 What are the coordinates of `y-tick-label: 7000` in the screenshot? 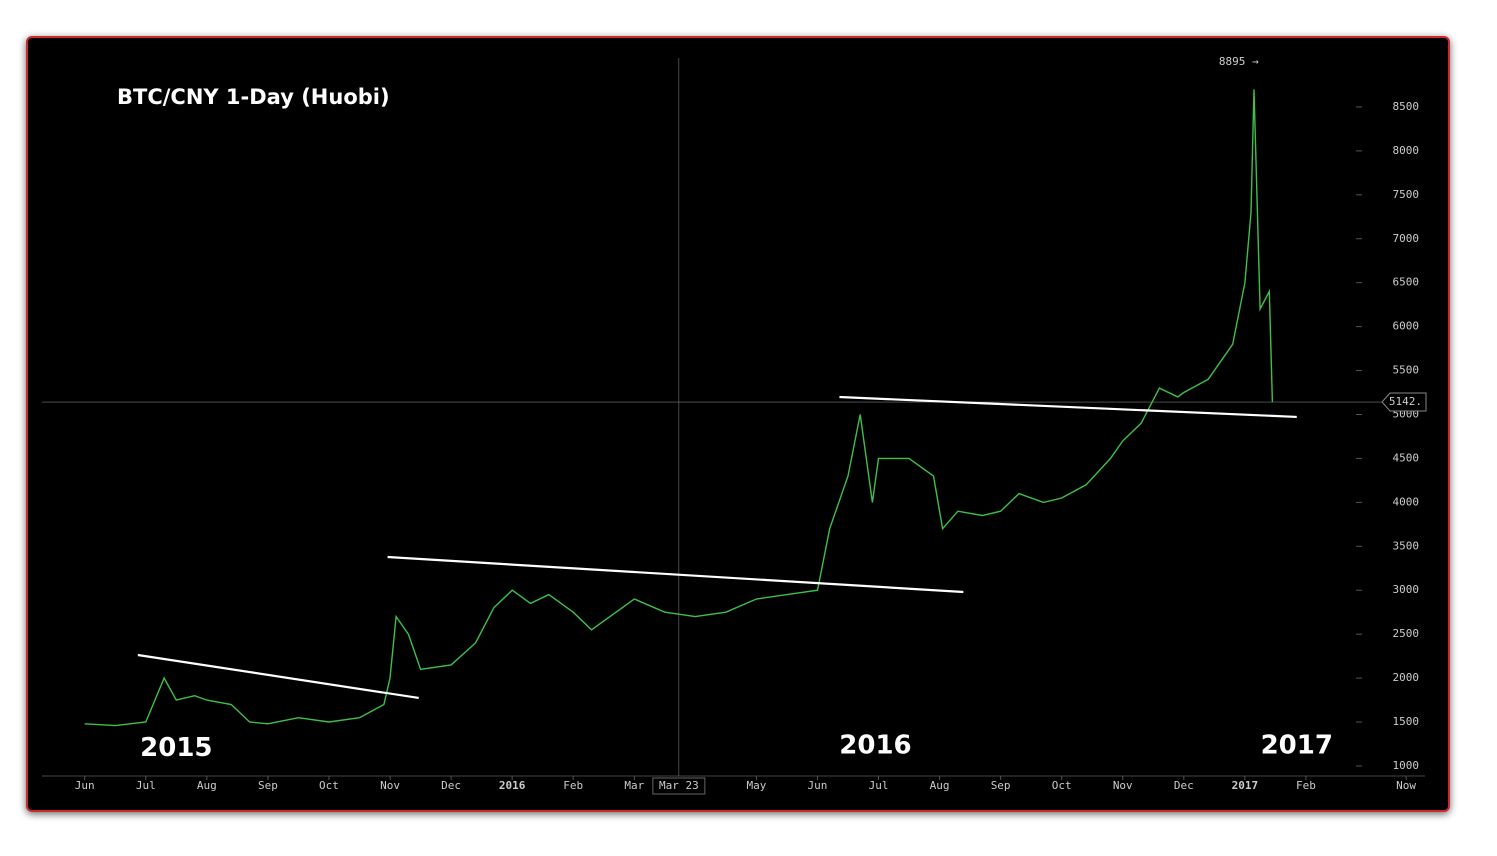 It's located at (1406, 238).